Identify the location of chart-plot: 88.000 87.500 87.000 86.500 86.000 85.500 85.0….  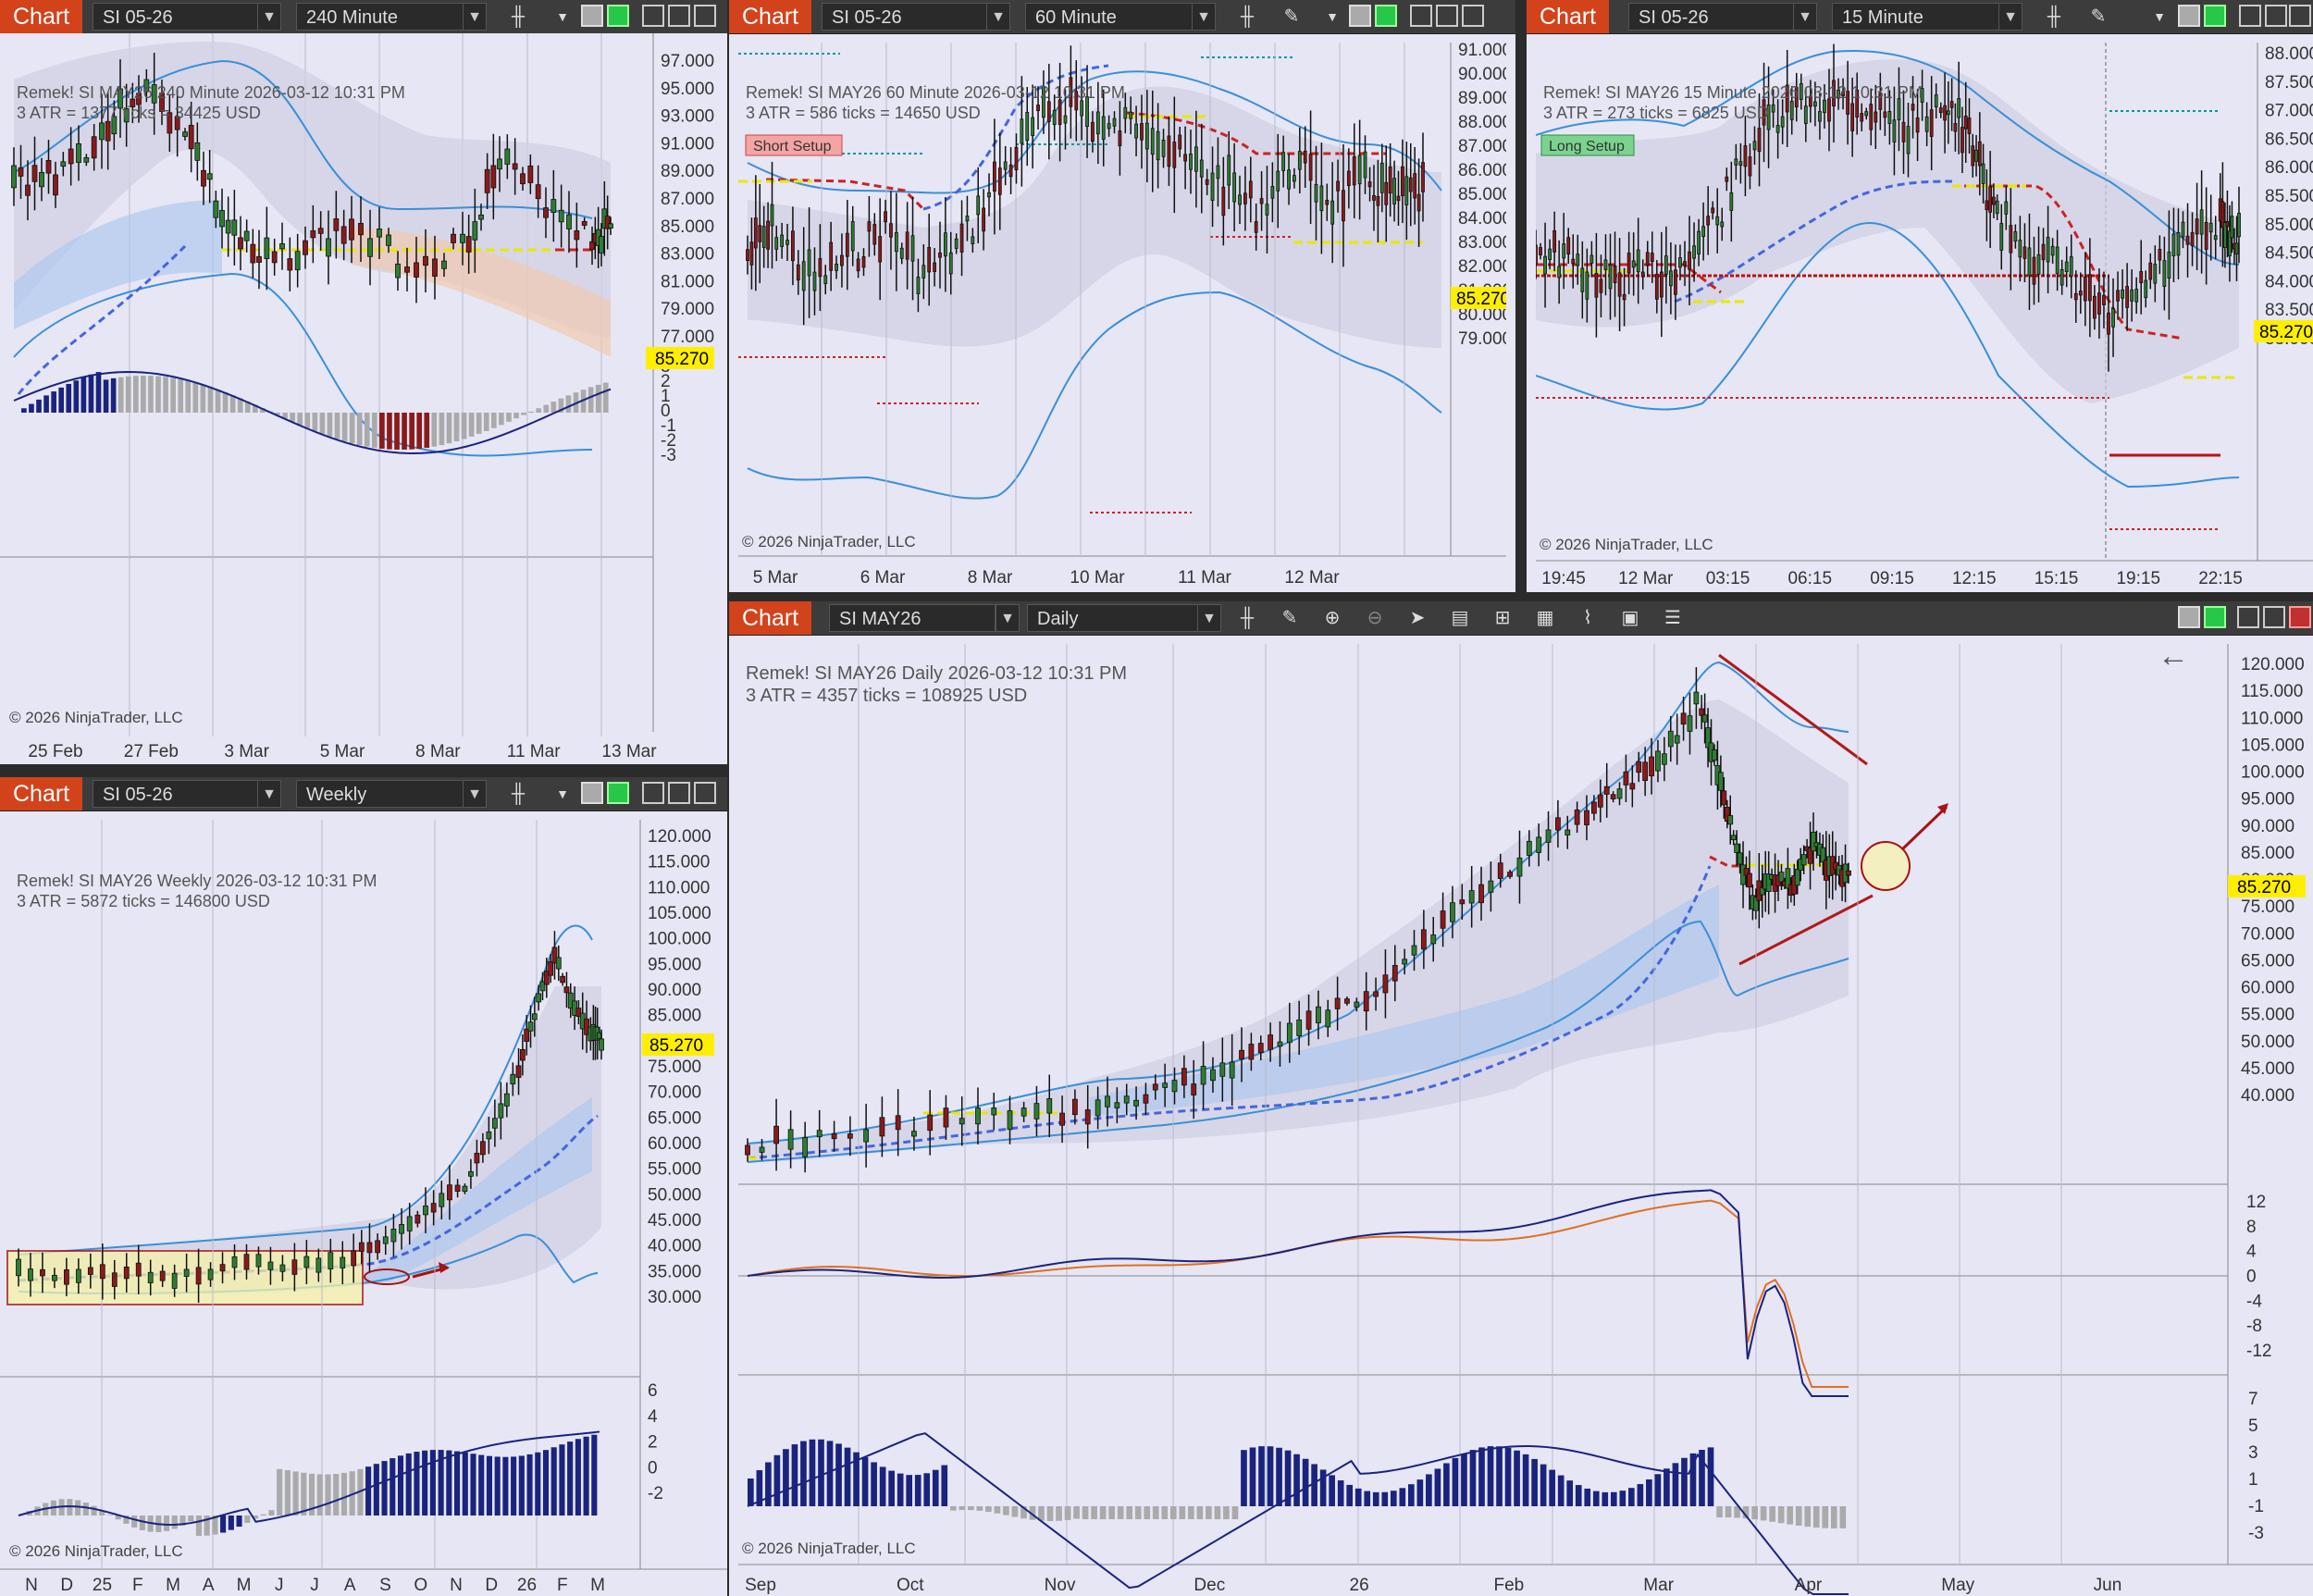
(1924, 318).